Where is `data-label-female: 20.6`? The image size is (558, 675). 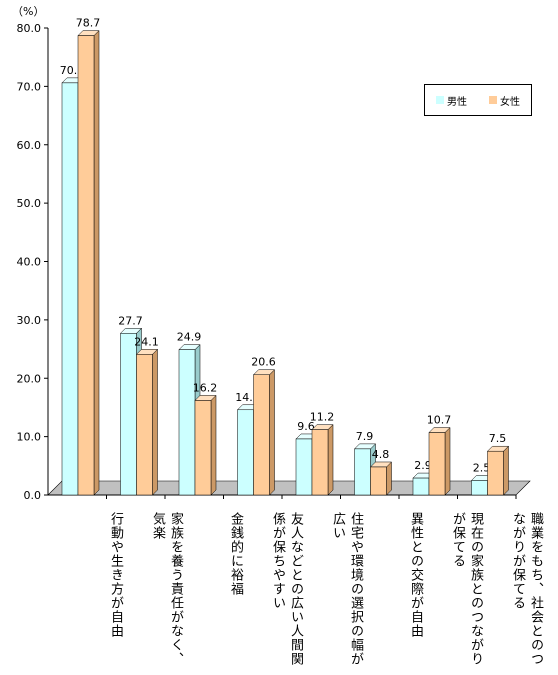 data-label-female: 20.6 is located at coordinates (263, 362).